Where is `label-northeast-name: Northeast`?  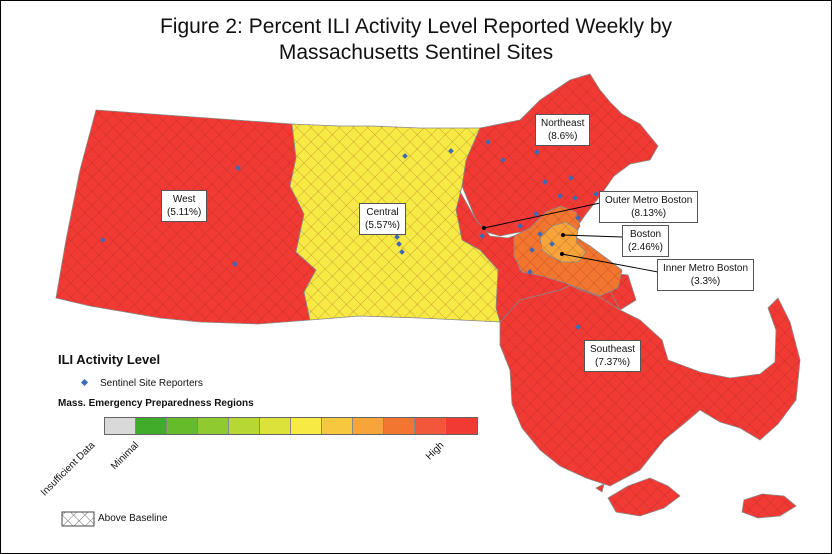
label-northeast-name: Northeast is located at coordinates (563, 123).